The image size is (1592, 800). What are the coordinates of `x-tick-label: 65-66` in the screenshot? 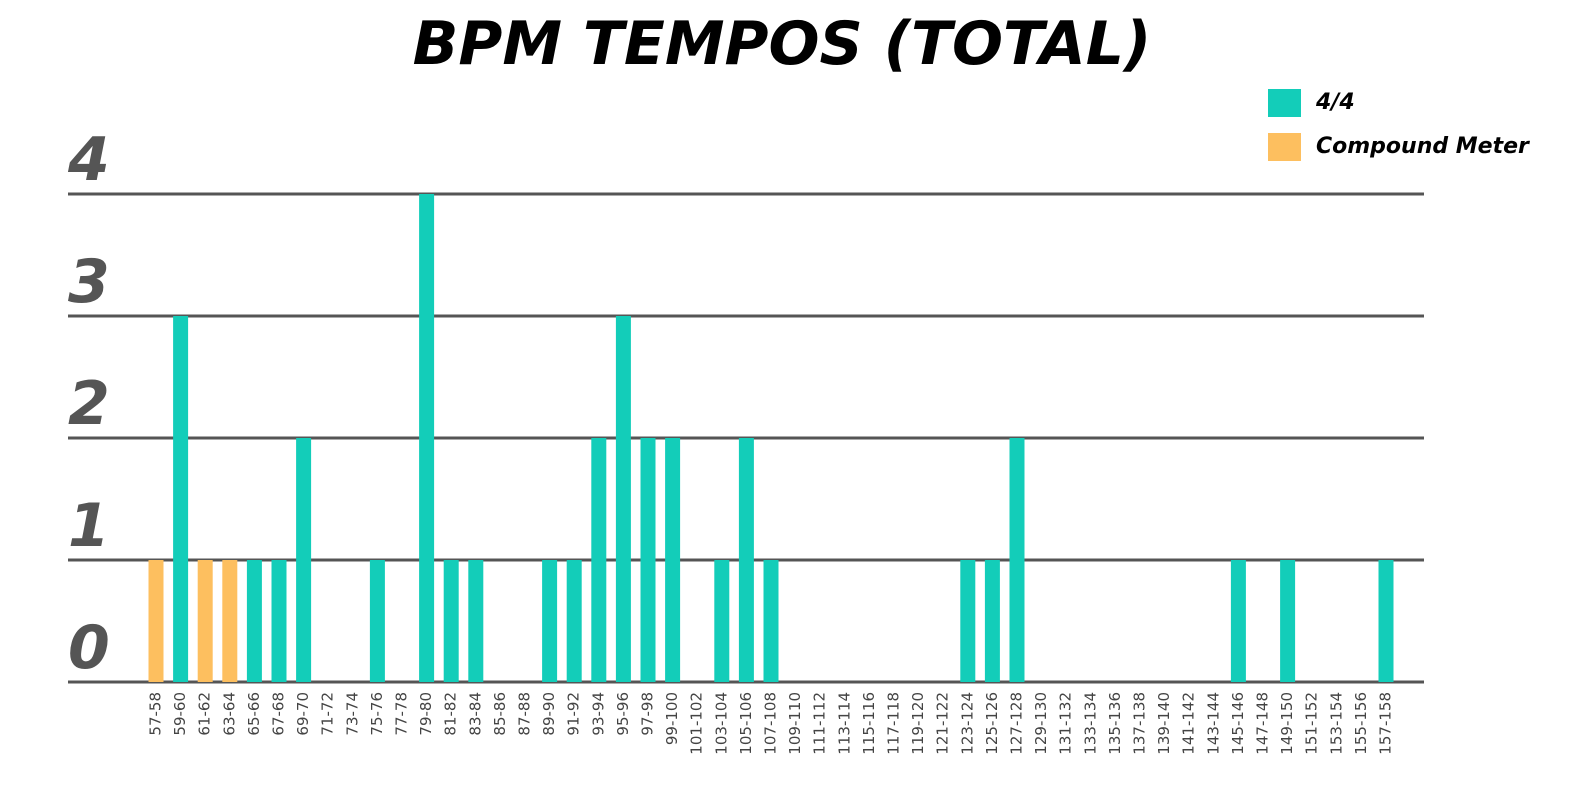 It's located at (254, 714).